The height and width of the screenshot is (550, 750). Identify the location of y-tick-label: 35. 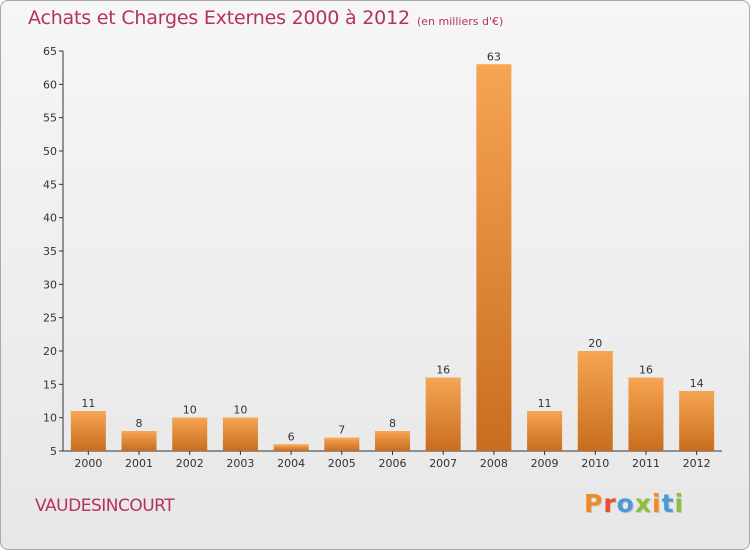
(50, 251).